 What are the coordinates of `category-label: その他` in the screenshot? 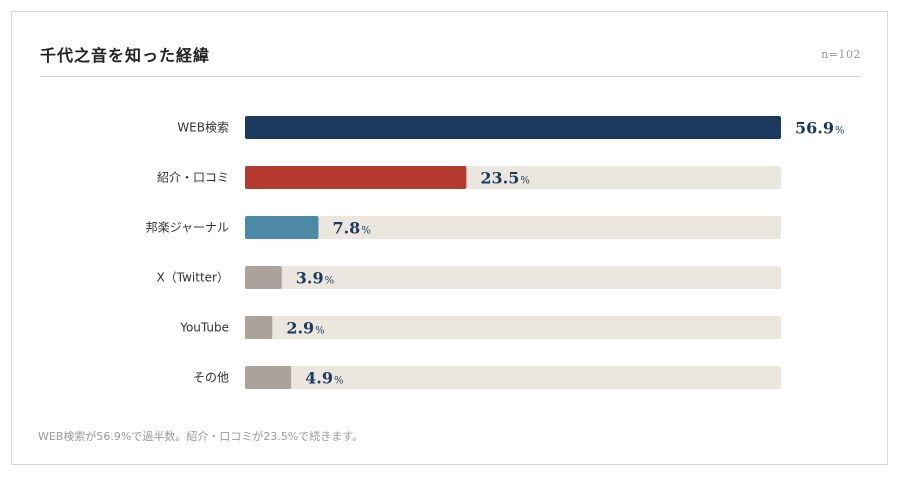 It's located at (211, 378).